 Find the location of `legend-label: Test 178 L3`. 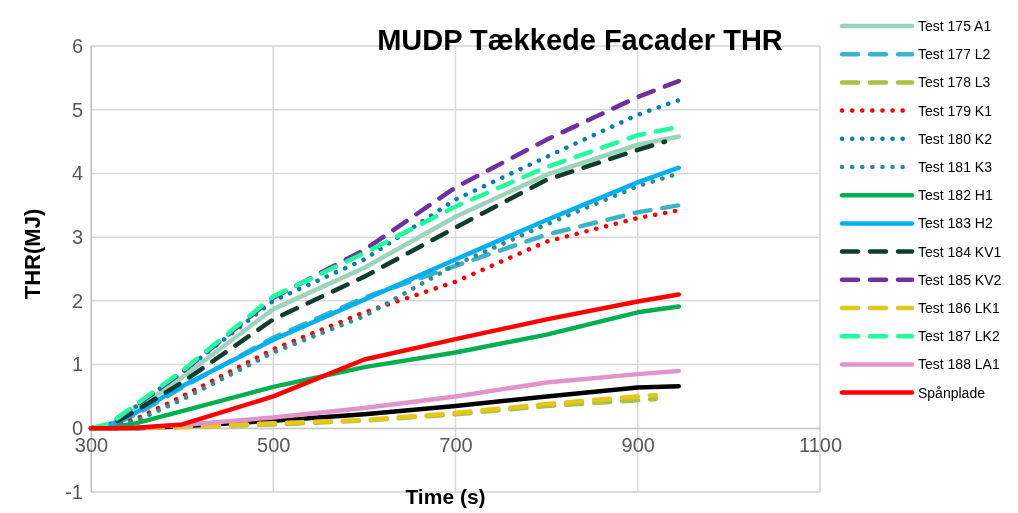

legend-label: Test 178 L3 is located at coordinates (954, 82).